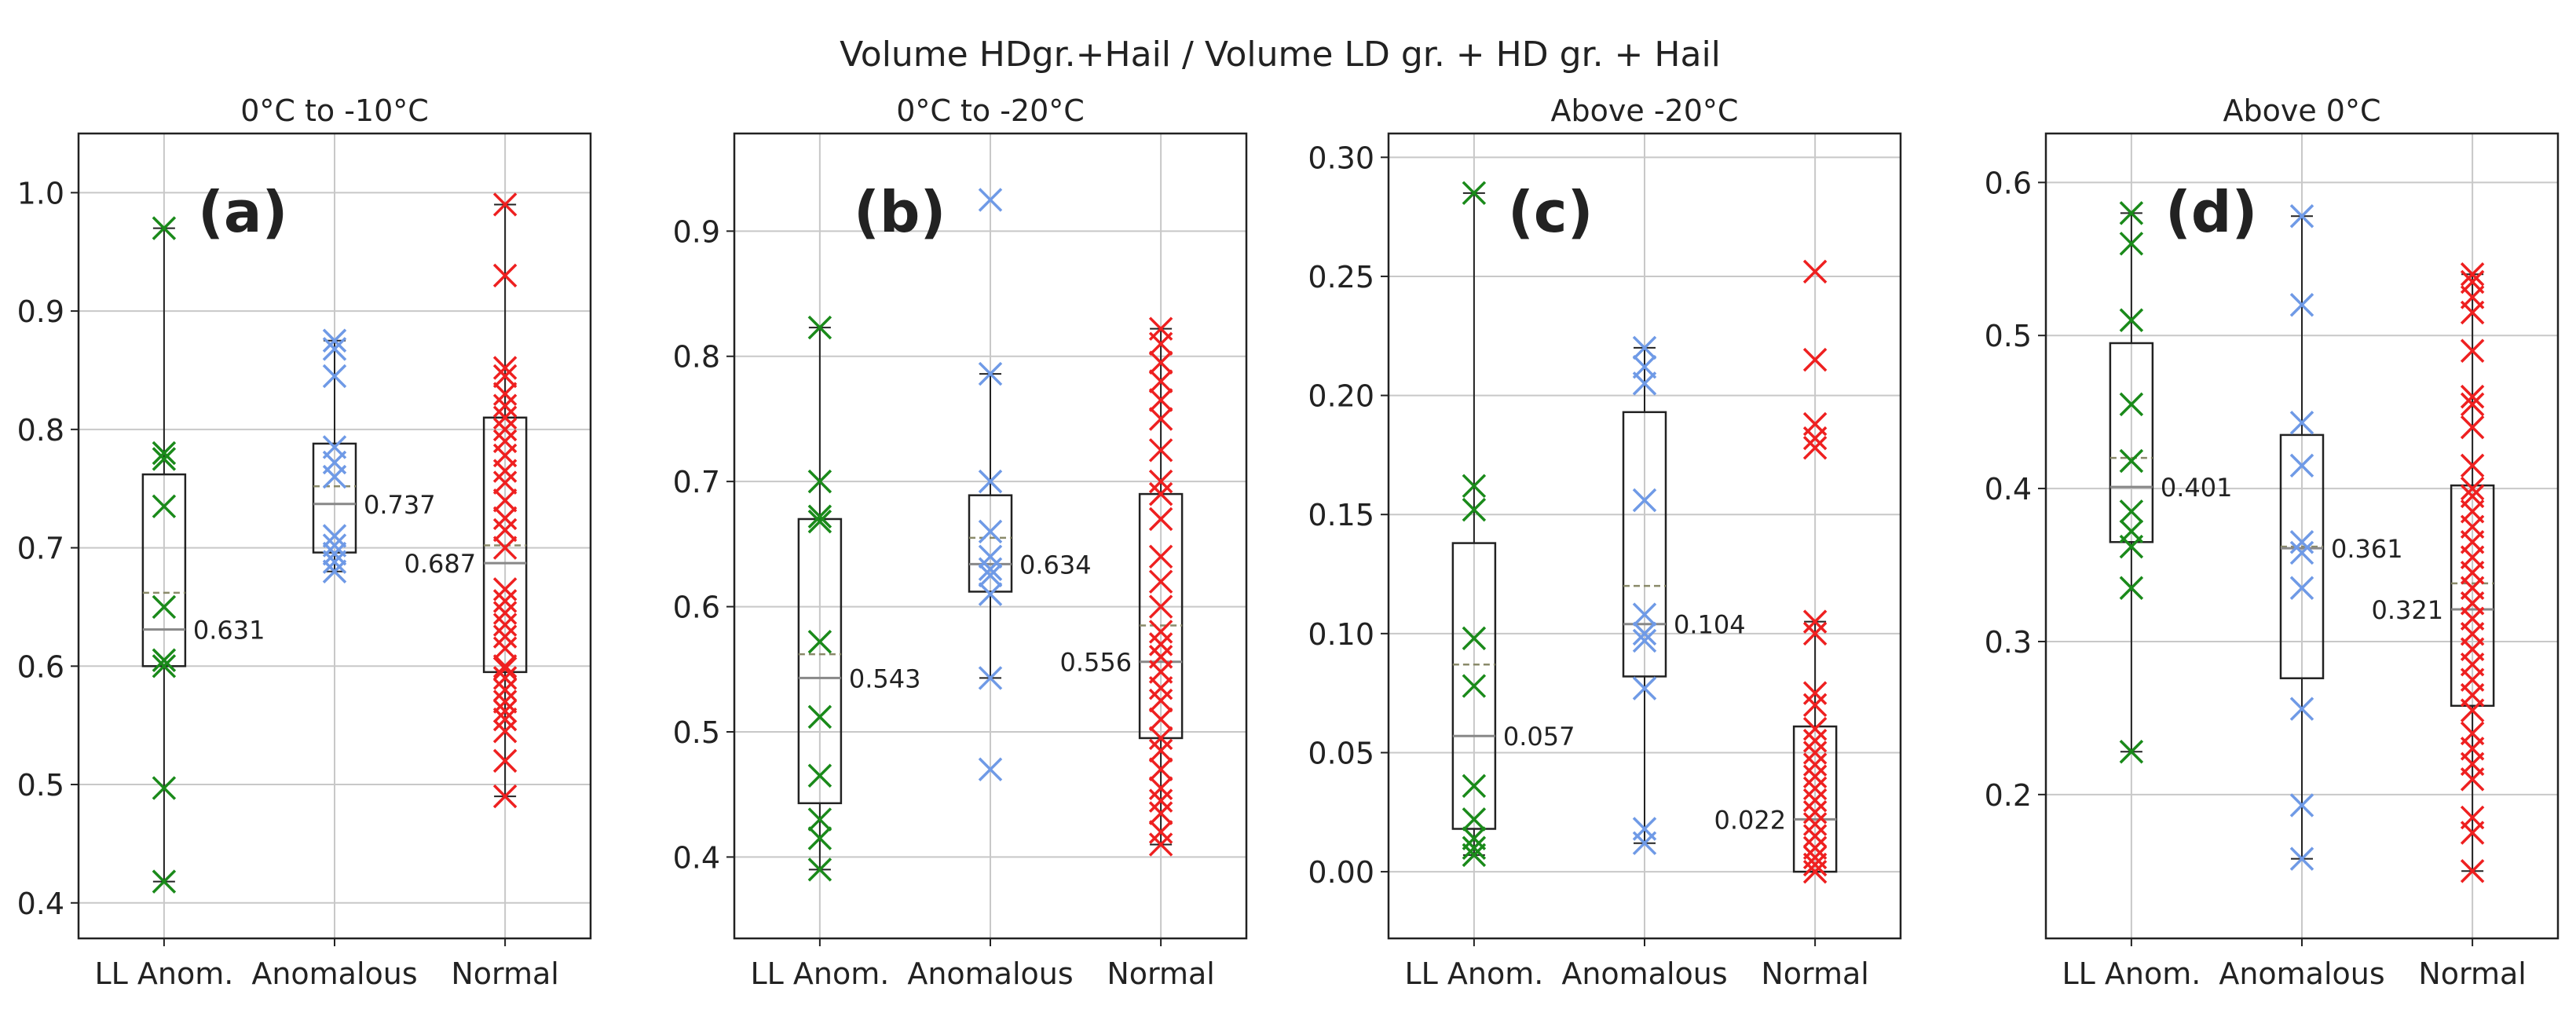 This screenshot has height=1013, width=2576. Describe the element at coordinates (203, 555) in the screenshot. I see `series-ll-anom: 0.631` at that location.